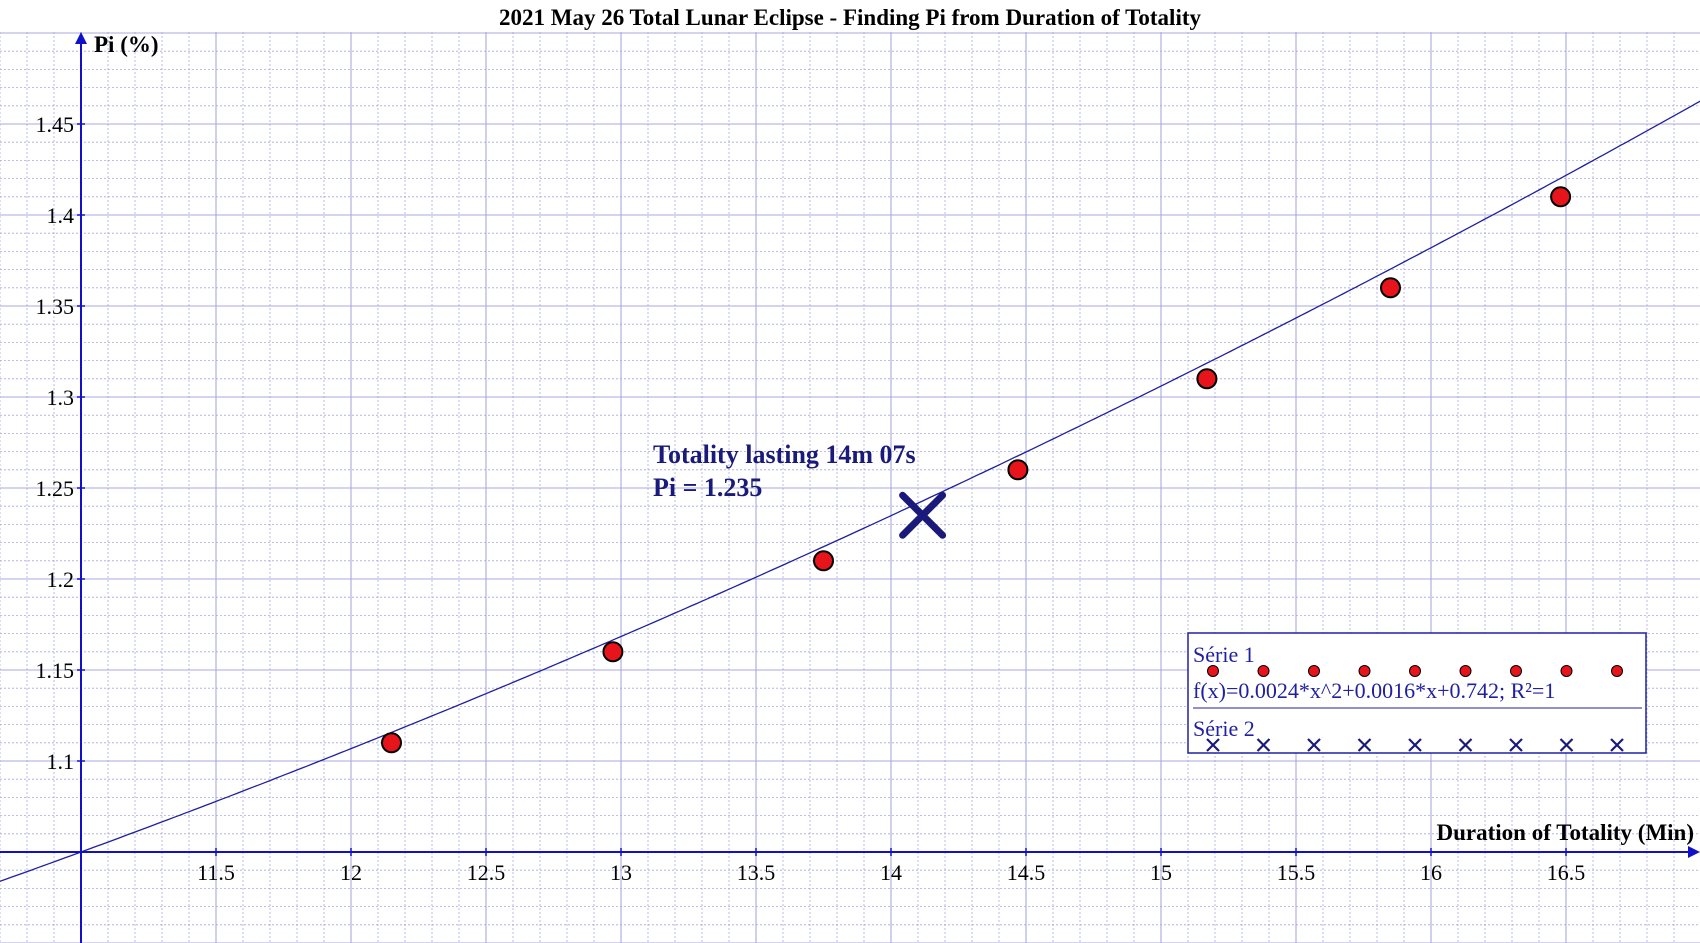  Describe the element at coordinates (1296, 872) in the screenshot. I see `x-tick-label: 15.5` at that location.